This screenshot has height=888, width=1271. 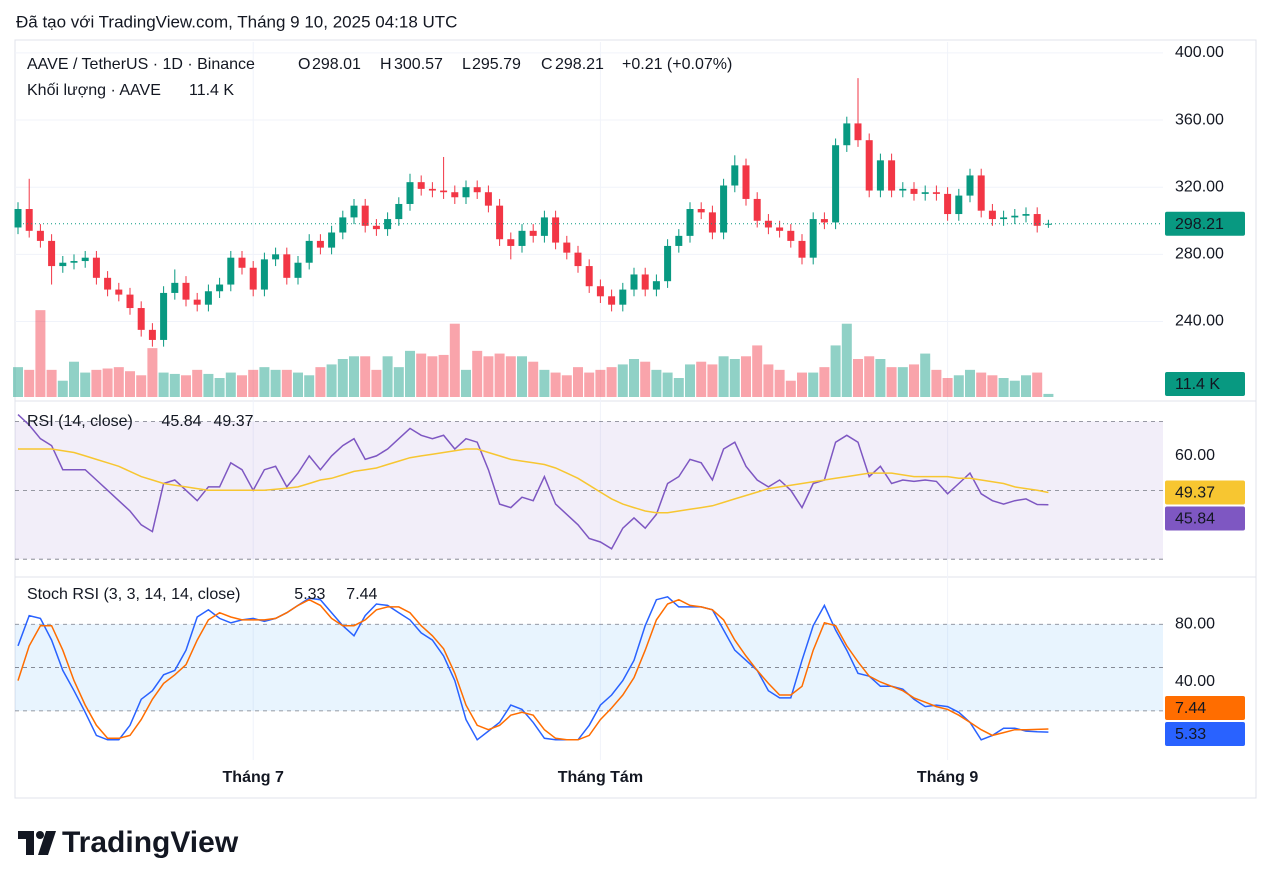 I want to click on chart-title: AAVE / TetherUS · 1D · Binance, so click(x=141, y=64).